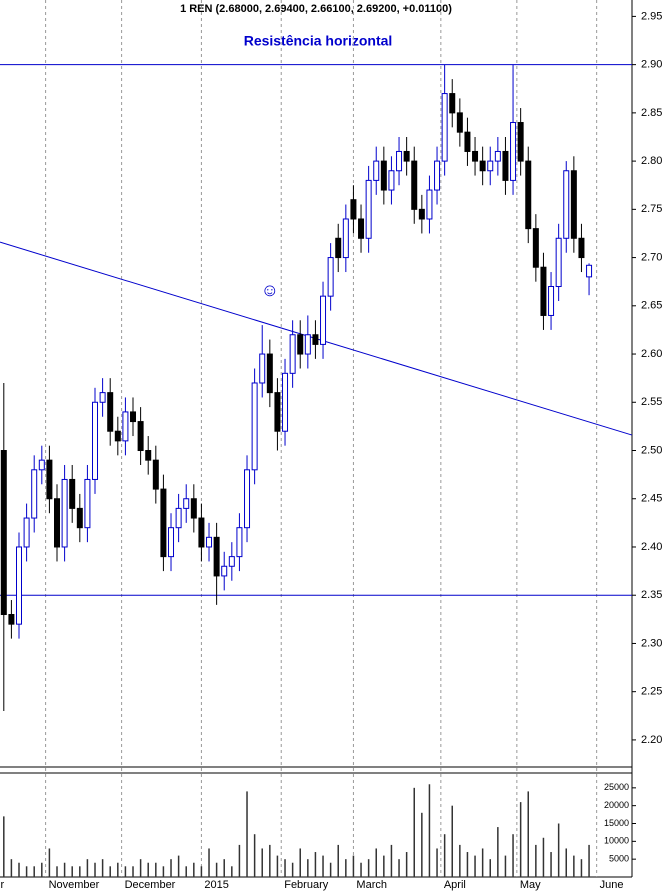  Describe the element at coordinates (74, 885) in the screenshot. I see `x-tick-label: November` at that location.